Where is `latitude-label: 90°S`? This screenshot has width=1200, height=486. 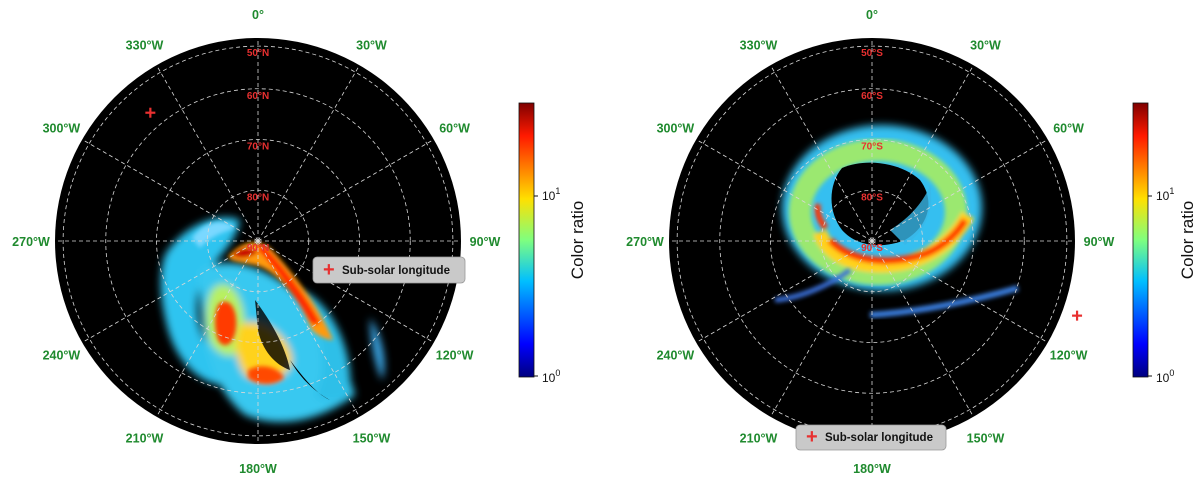 latitude-label: 90°S is located at coordinates (872, 248).